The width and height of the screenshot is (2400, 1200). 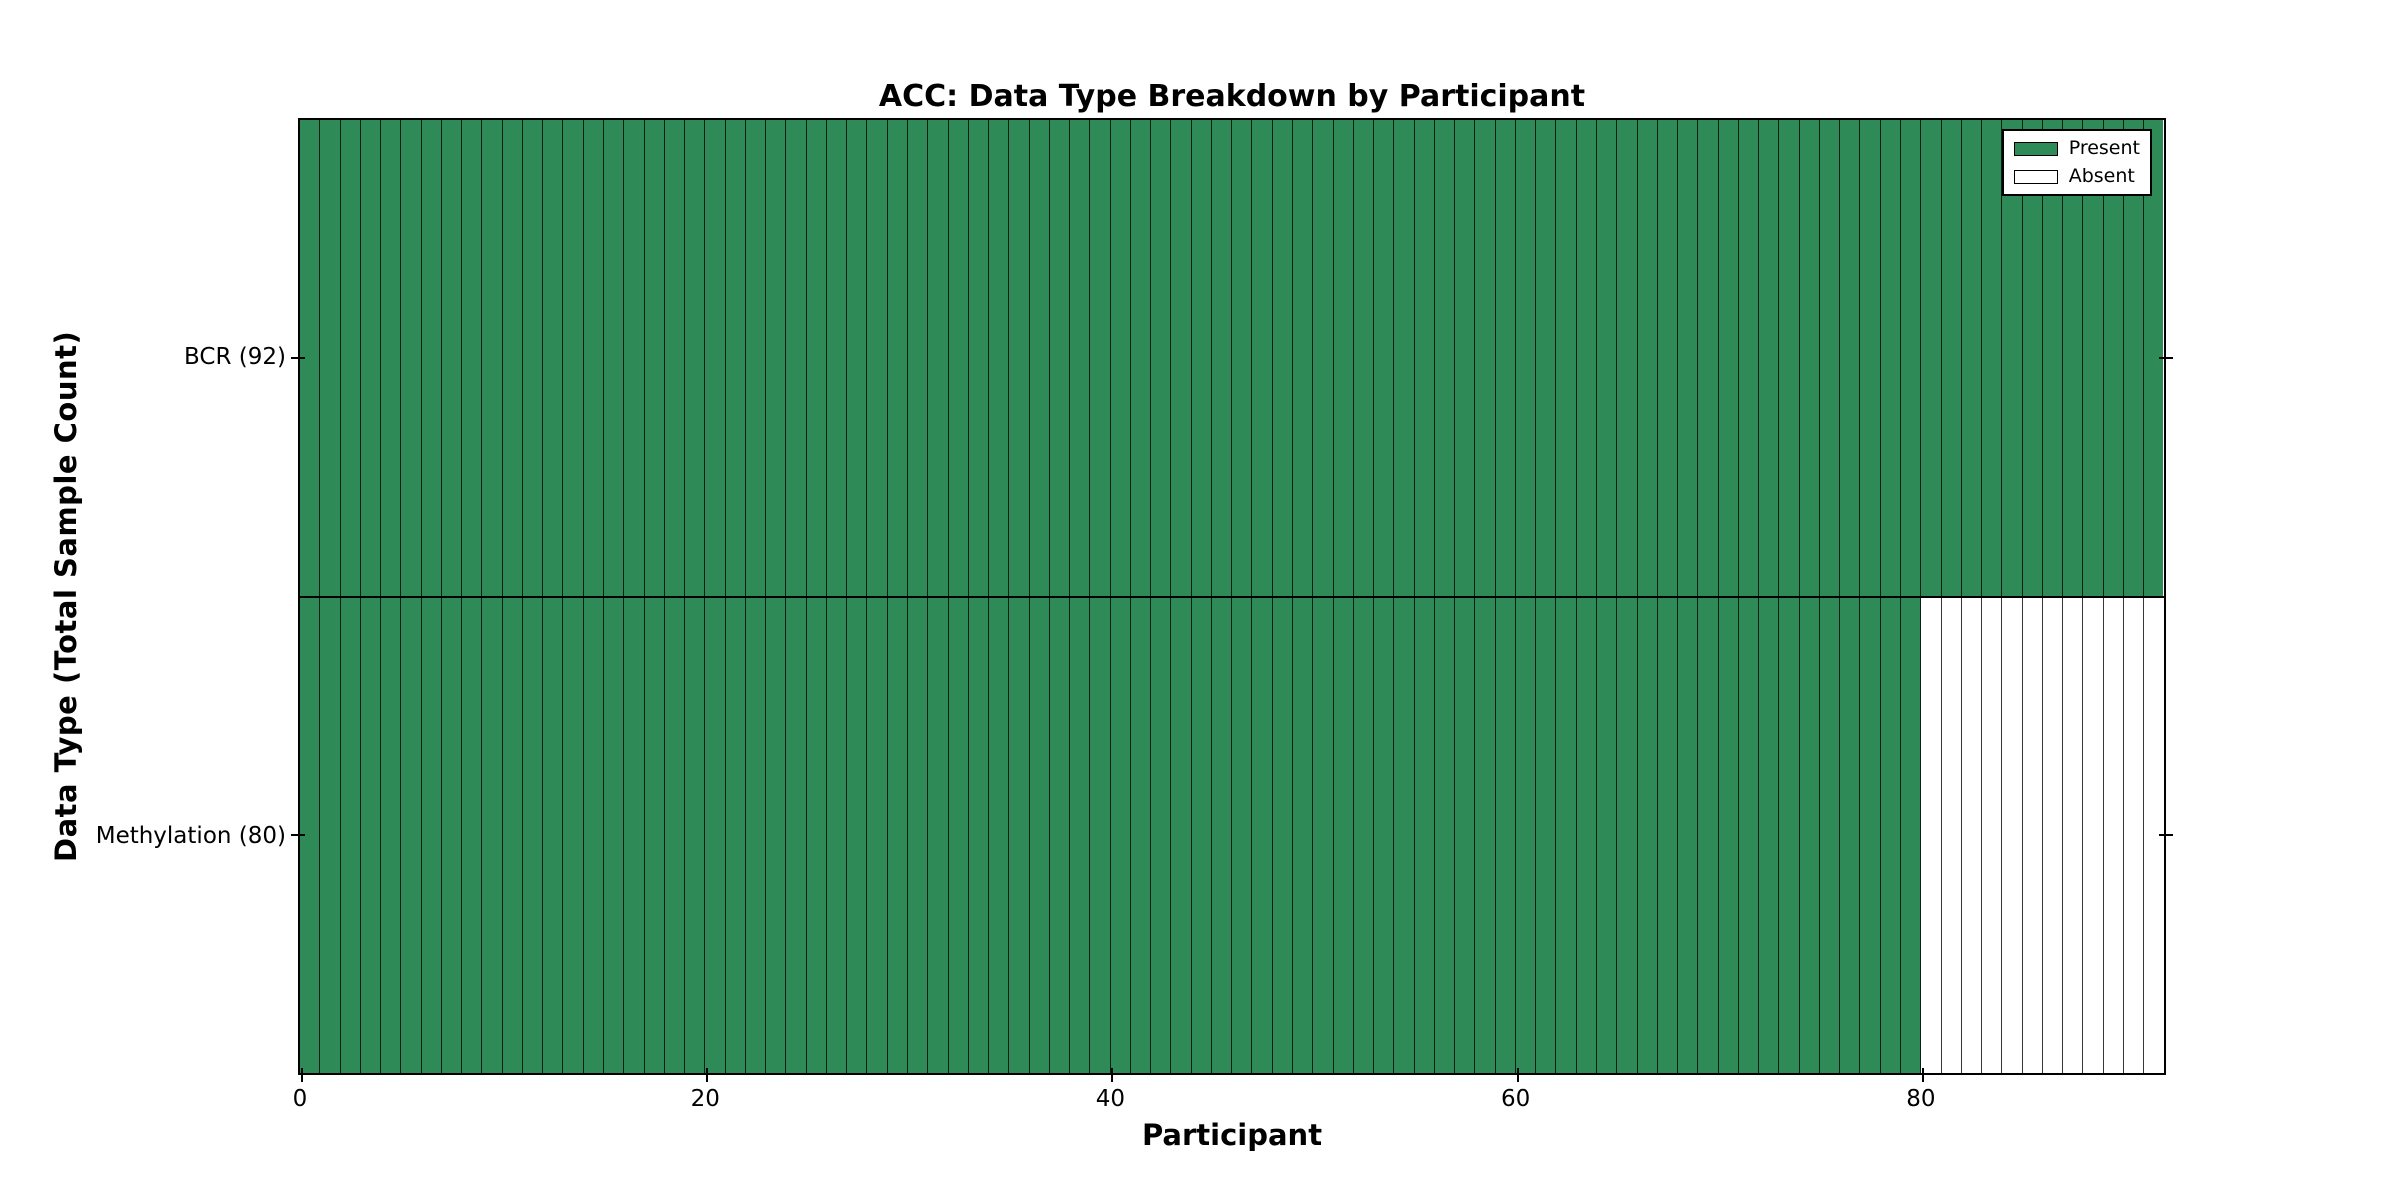 What do you see at coordinates (300, 1099) in the screenshot?
I see `x-tick-label: 0` at bounding box center [300, 1099].